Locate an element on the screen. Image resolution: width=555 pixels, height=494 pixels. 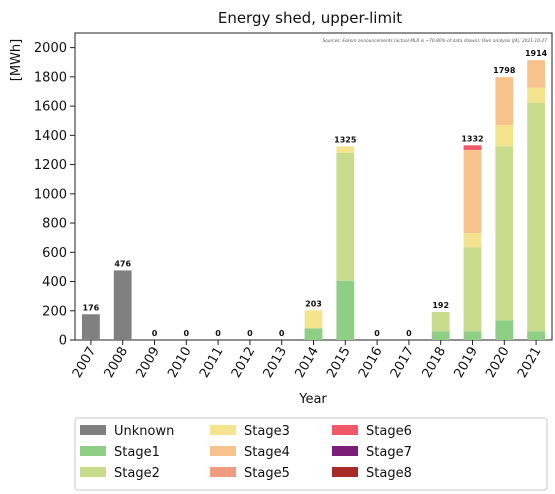
bar-stage3-2015 is located at coordinates (345, 149).